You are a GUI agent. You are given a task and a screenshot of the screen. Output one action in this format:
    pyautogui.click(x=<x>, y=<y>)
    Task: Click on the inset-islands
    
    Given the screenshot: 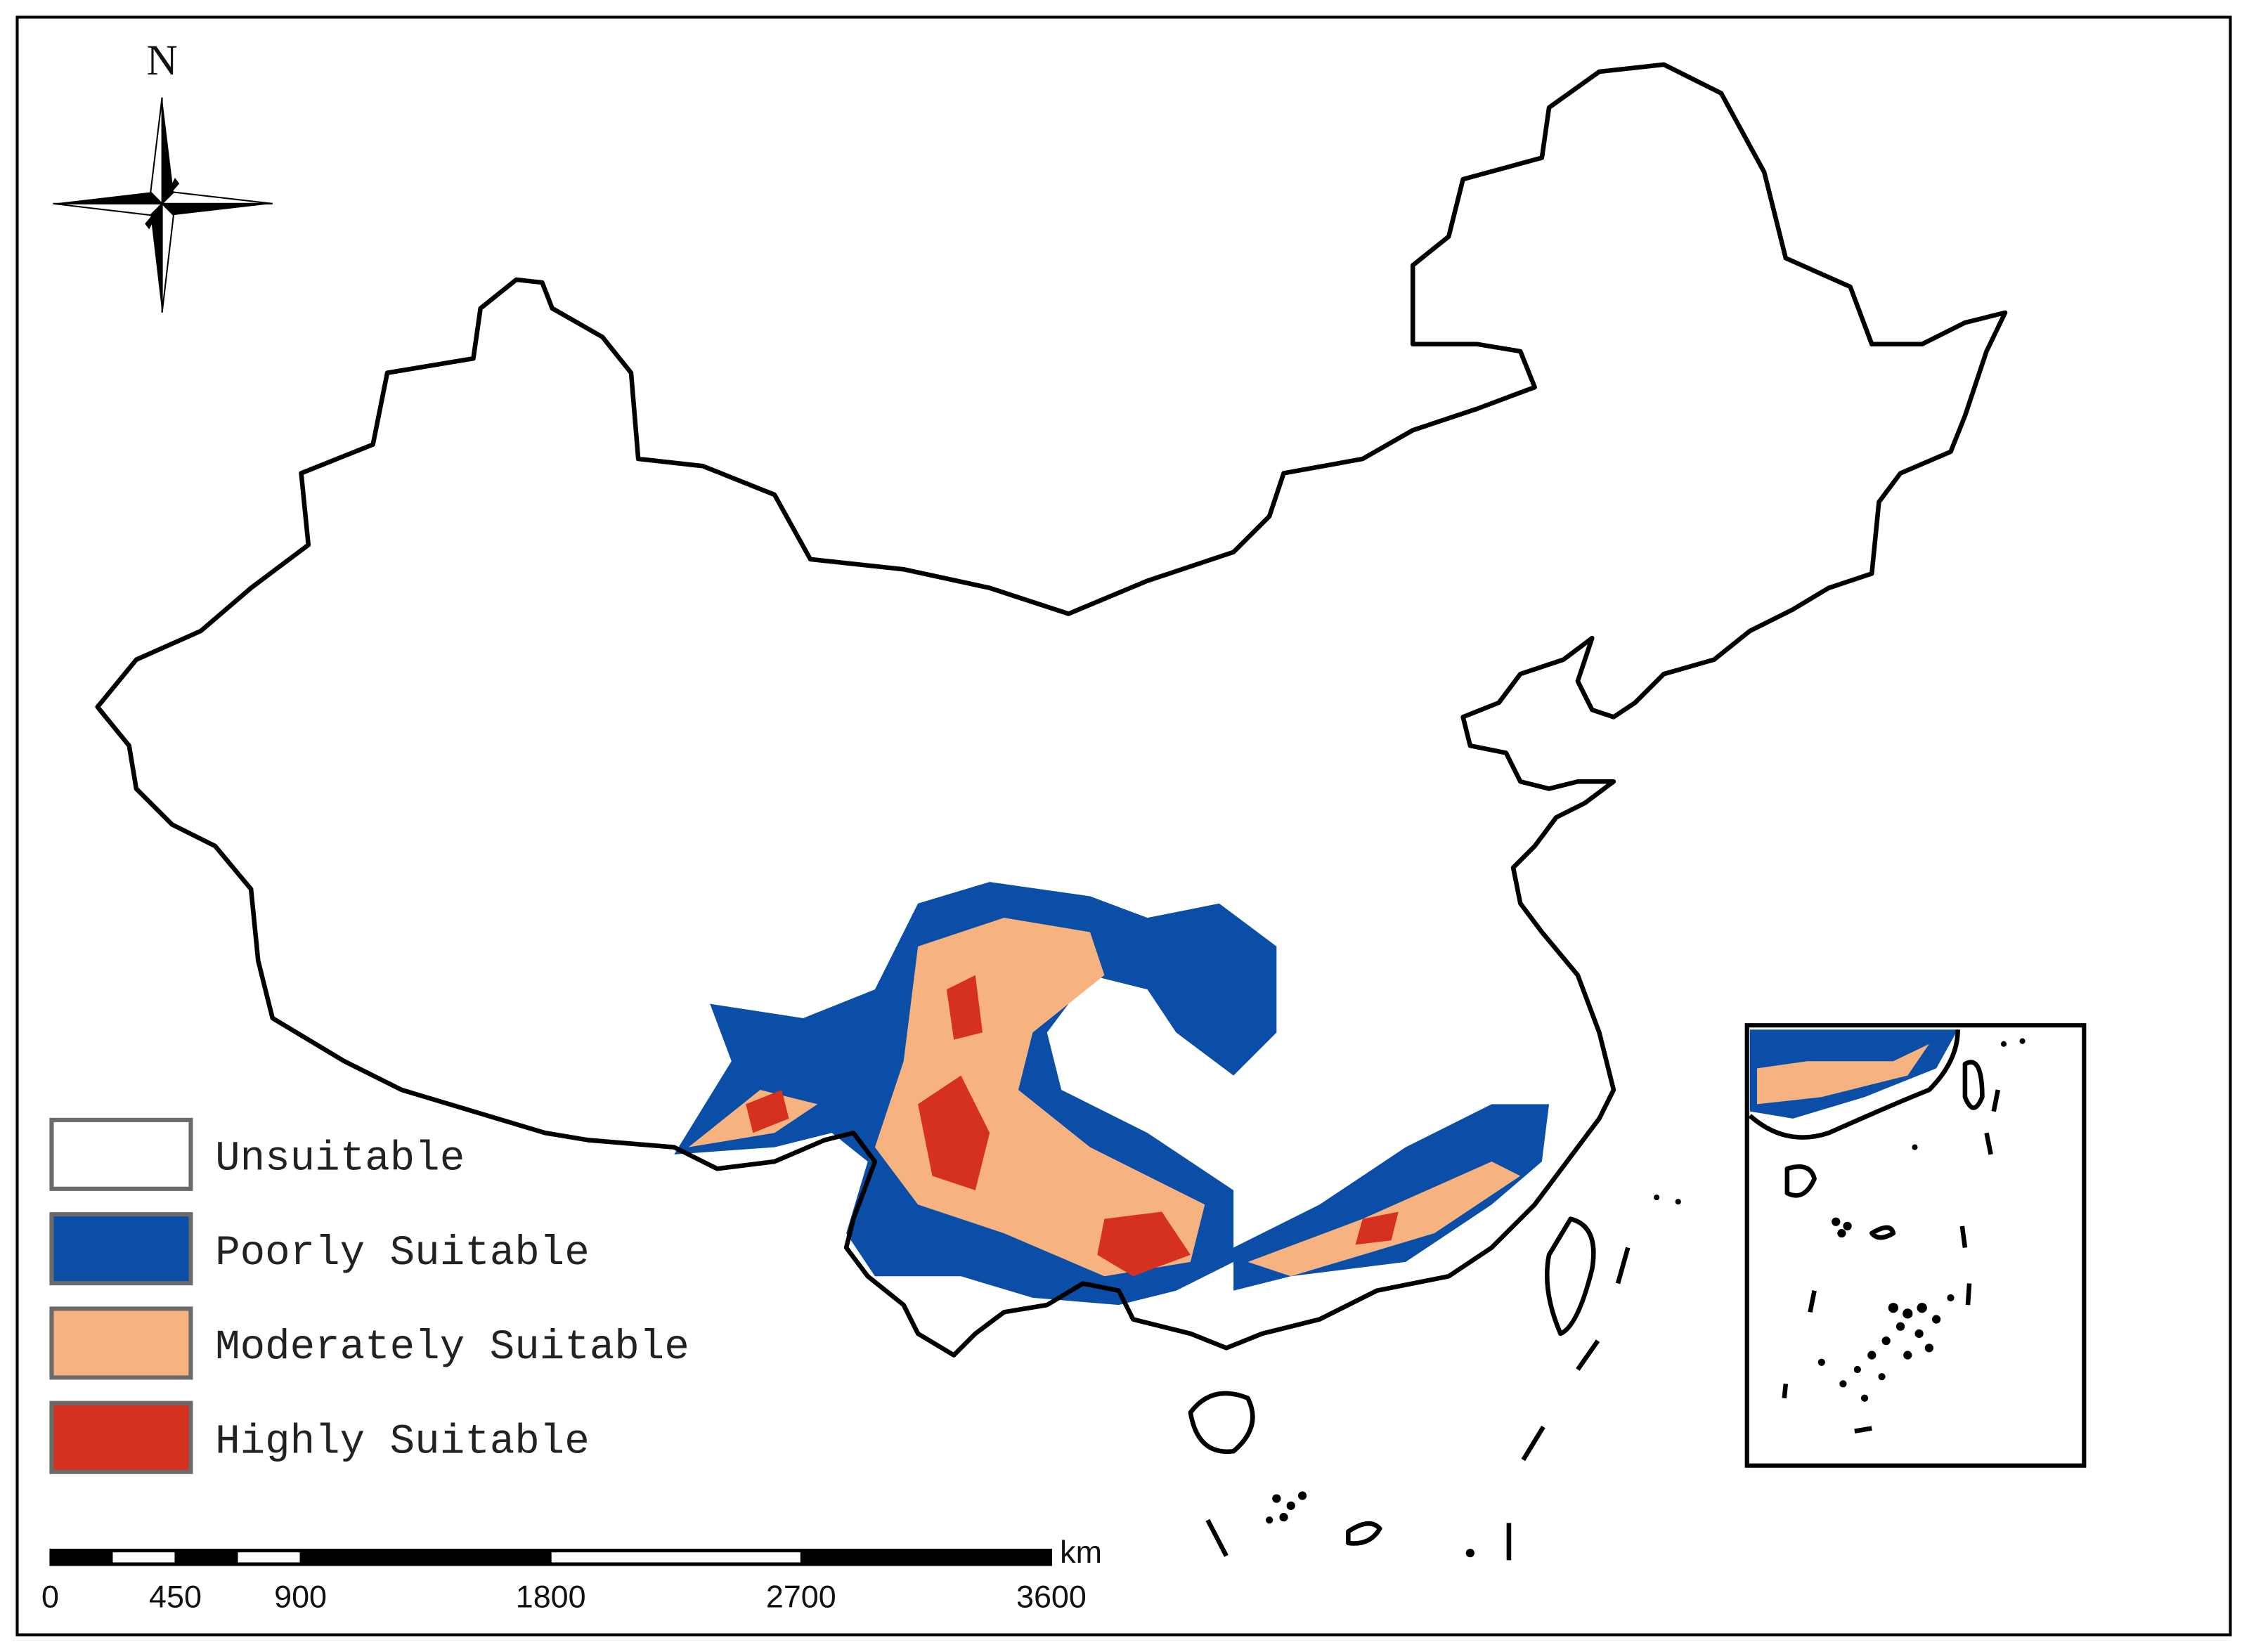 What is the action you would take?
    pyautogui.click(x=1891, y=1246)
    